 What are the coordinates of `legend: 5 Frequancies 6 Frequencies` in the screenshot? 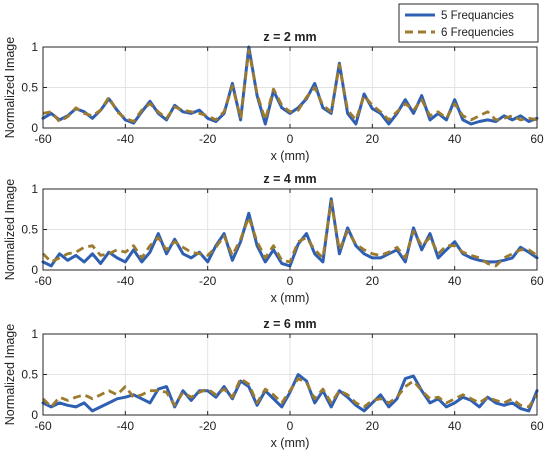 It's located at (468, 23).